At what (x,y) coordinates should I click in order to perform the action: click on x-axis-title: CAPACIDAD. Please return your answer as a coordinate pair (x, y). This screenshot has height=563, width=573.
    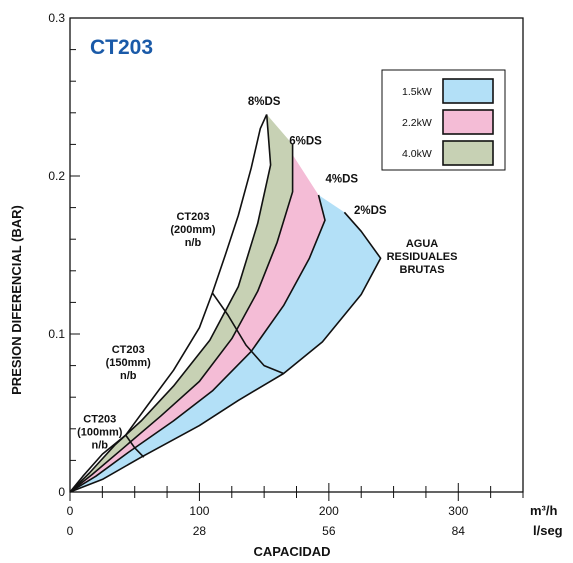
    Looking at the image, I should click on (291, 551).